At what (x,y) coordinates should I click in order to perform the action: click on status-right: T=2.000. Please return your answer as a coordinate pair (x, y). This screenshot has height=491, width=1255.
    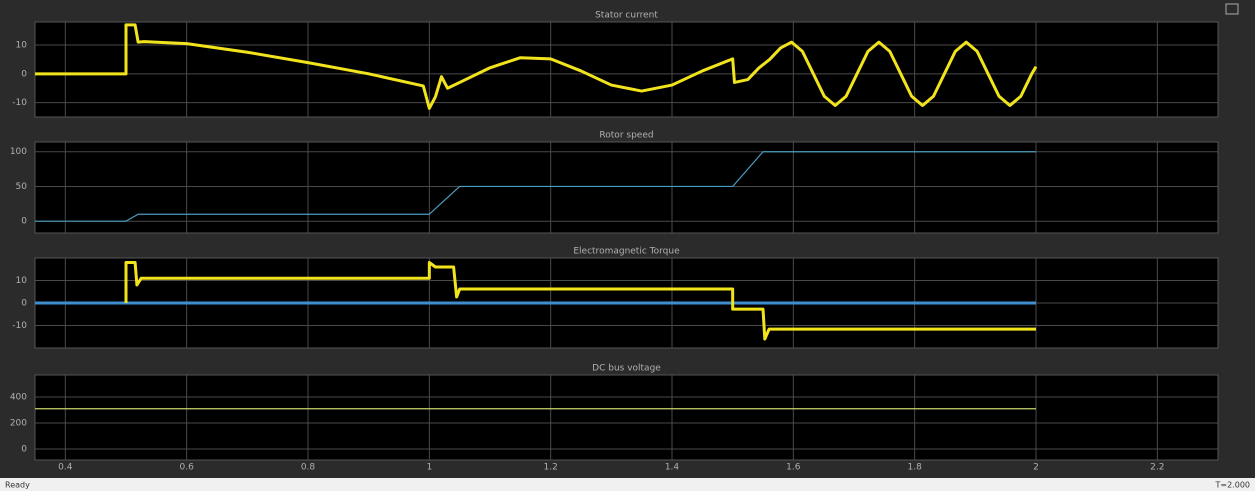
    Looking at the image, I should click on (1233, 485).